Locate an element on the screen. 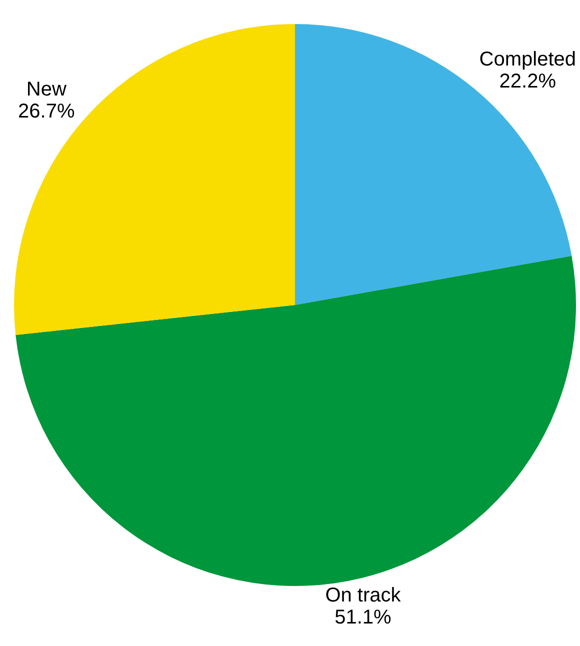 The image size is (580, 646). slice-label: New is located at coordinates (46, 89).